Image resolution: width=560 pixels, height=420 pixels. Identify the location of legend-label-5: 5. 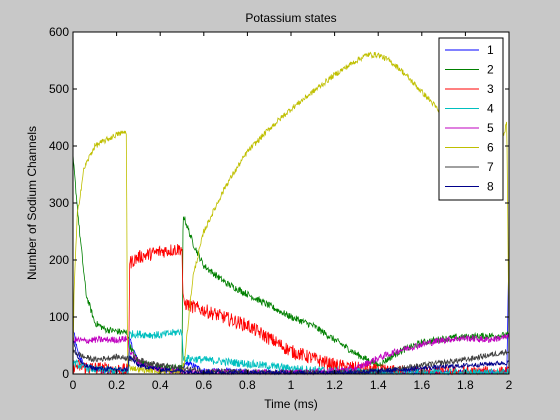
(490, 128).